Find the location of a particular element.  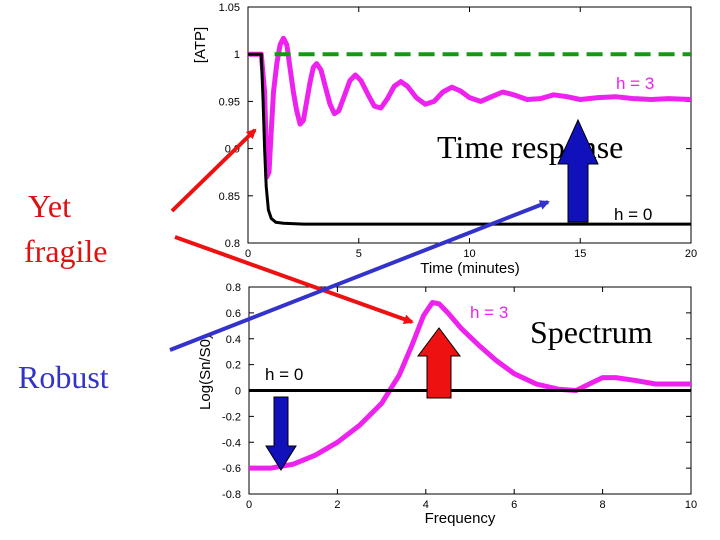

spectrum-label-bg is located at coordinates (605, 332).